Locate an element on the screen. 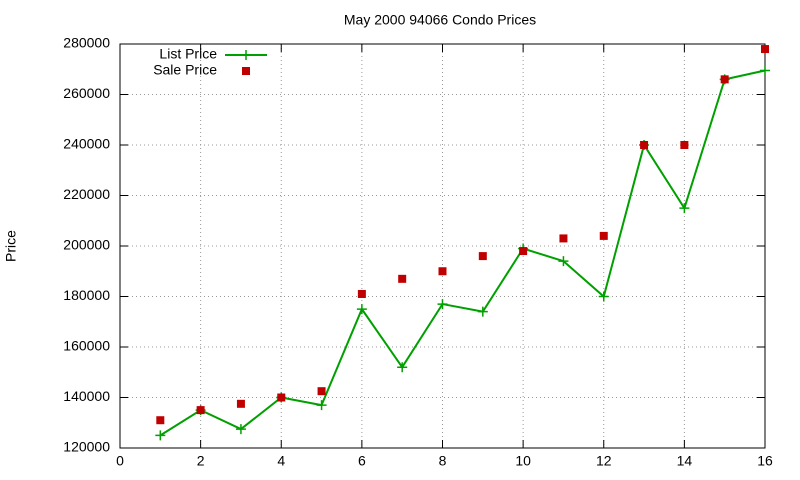 This screenshot has height=480, width=800. y-tick-label: 280000 is located at coordinates (86, 43).